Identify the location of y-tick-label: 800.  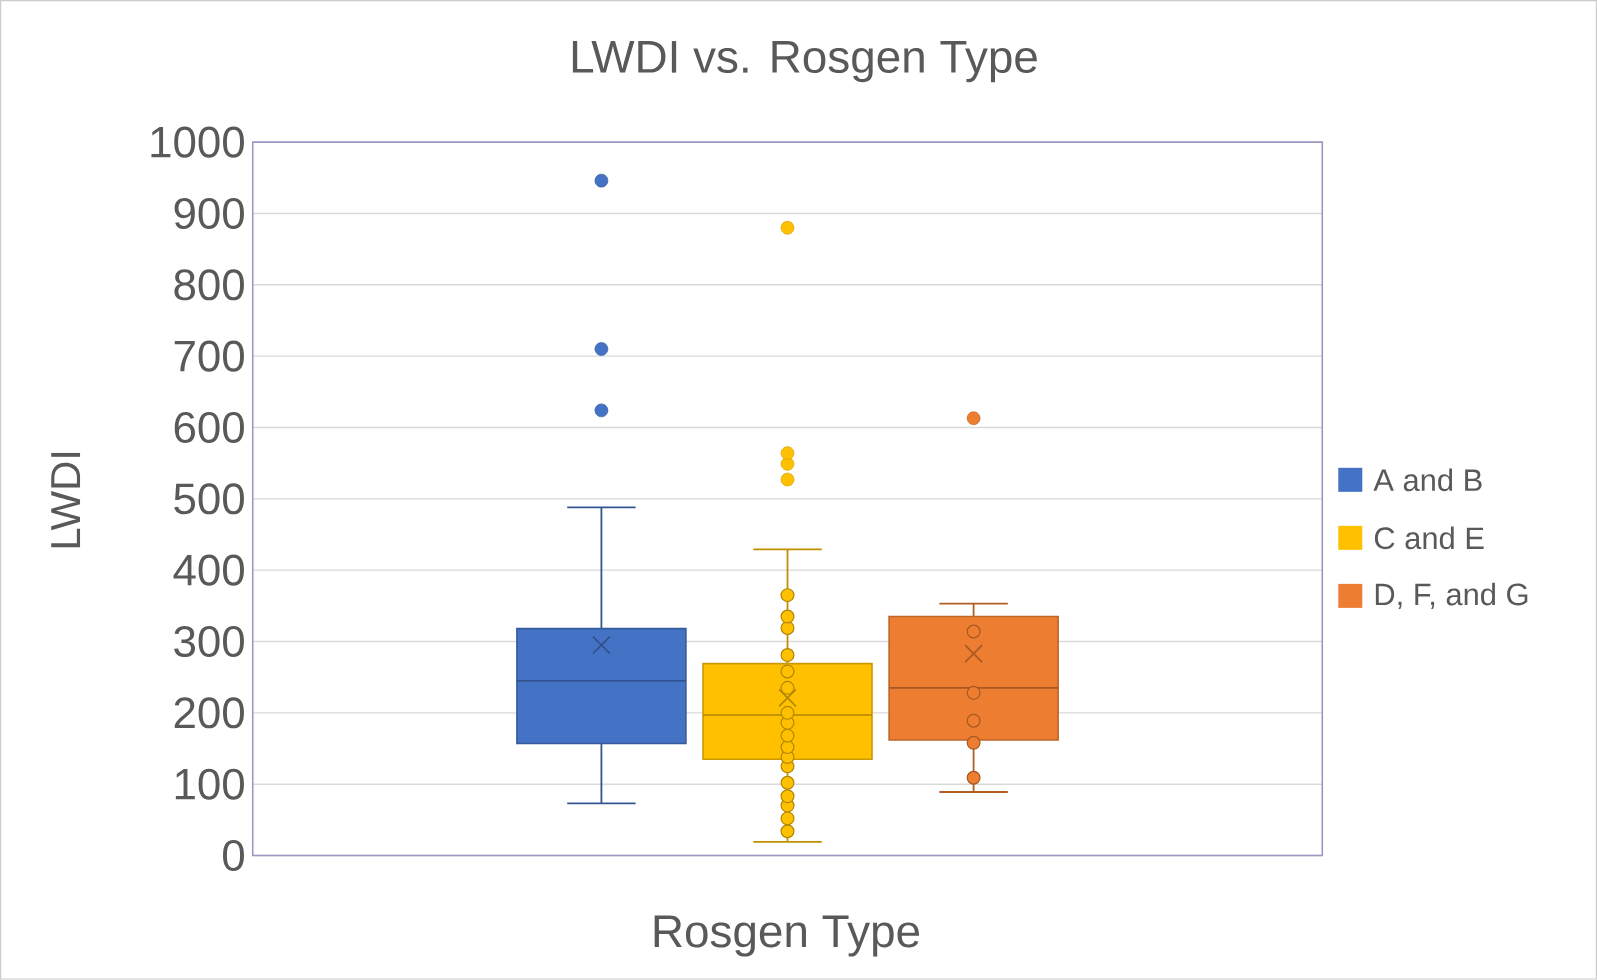
(209, 285).